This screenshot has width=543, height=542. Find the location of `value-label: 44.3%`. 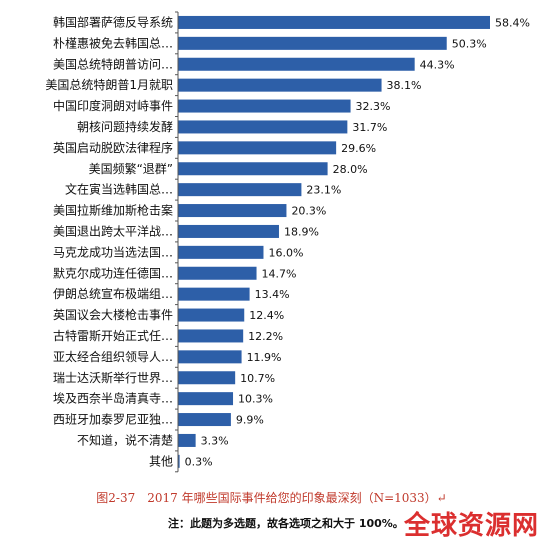

value-label: 44.3% is located at coordinates (437, 64).